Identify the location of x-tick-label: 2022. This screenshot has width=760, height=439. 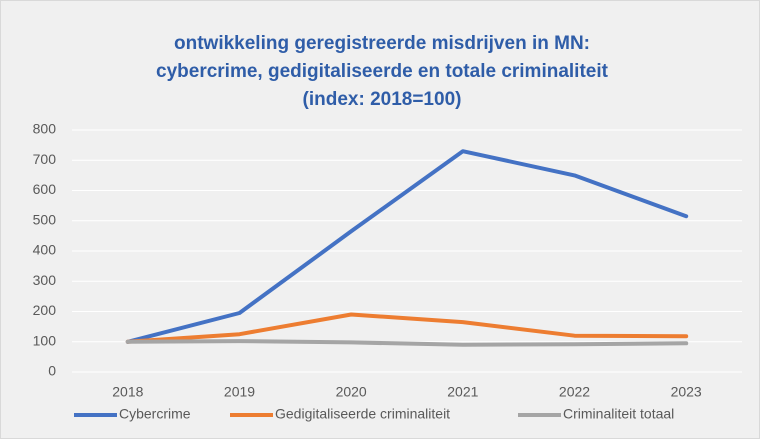
(574, 392).